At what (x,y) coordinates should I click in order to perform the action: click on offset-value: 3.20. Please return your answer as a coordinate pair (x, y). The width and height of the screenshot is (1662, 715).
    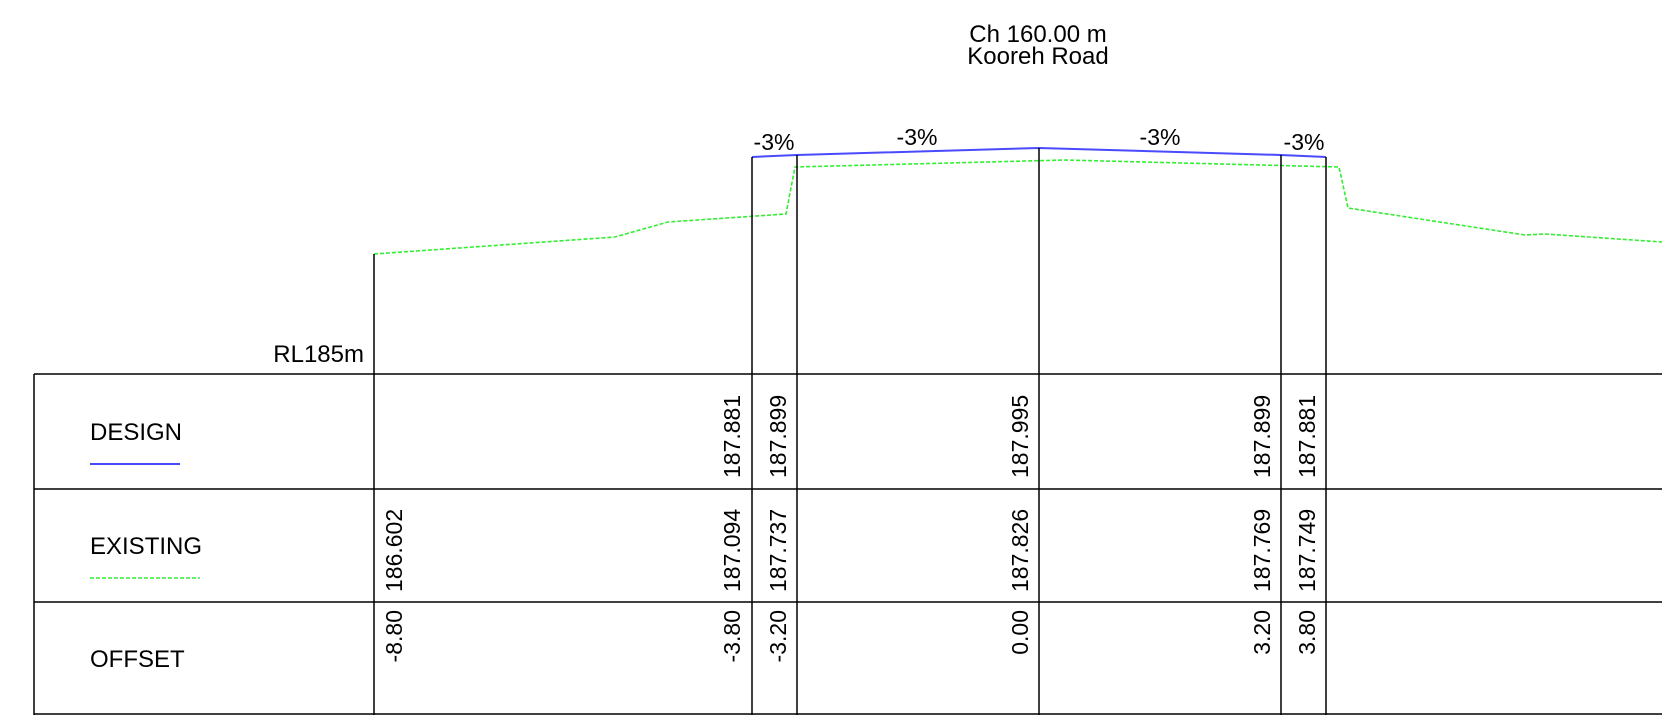
    Looking at the image, I should click on (1262, 632).